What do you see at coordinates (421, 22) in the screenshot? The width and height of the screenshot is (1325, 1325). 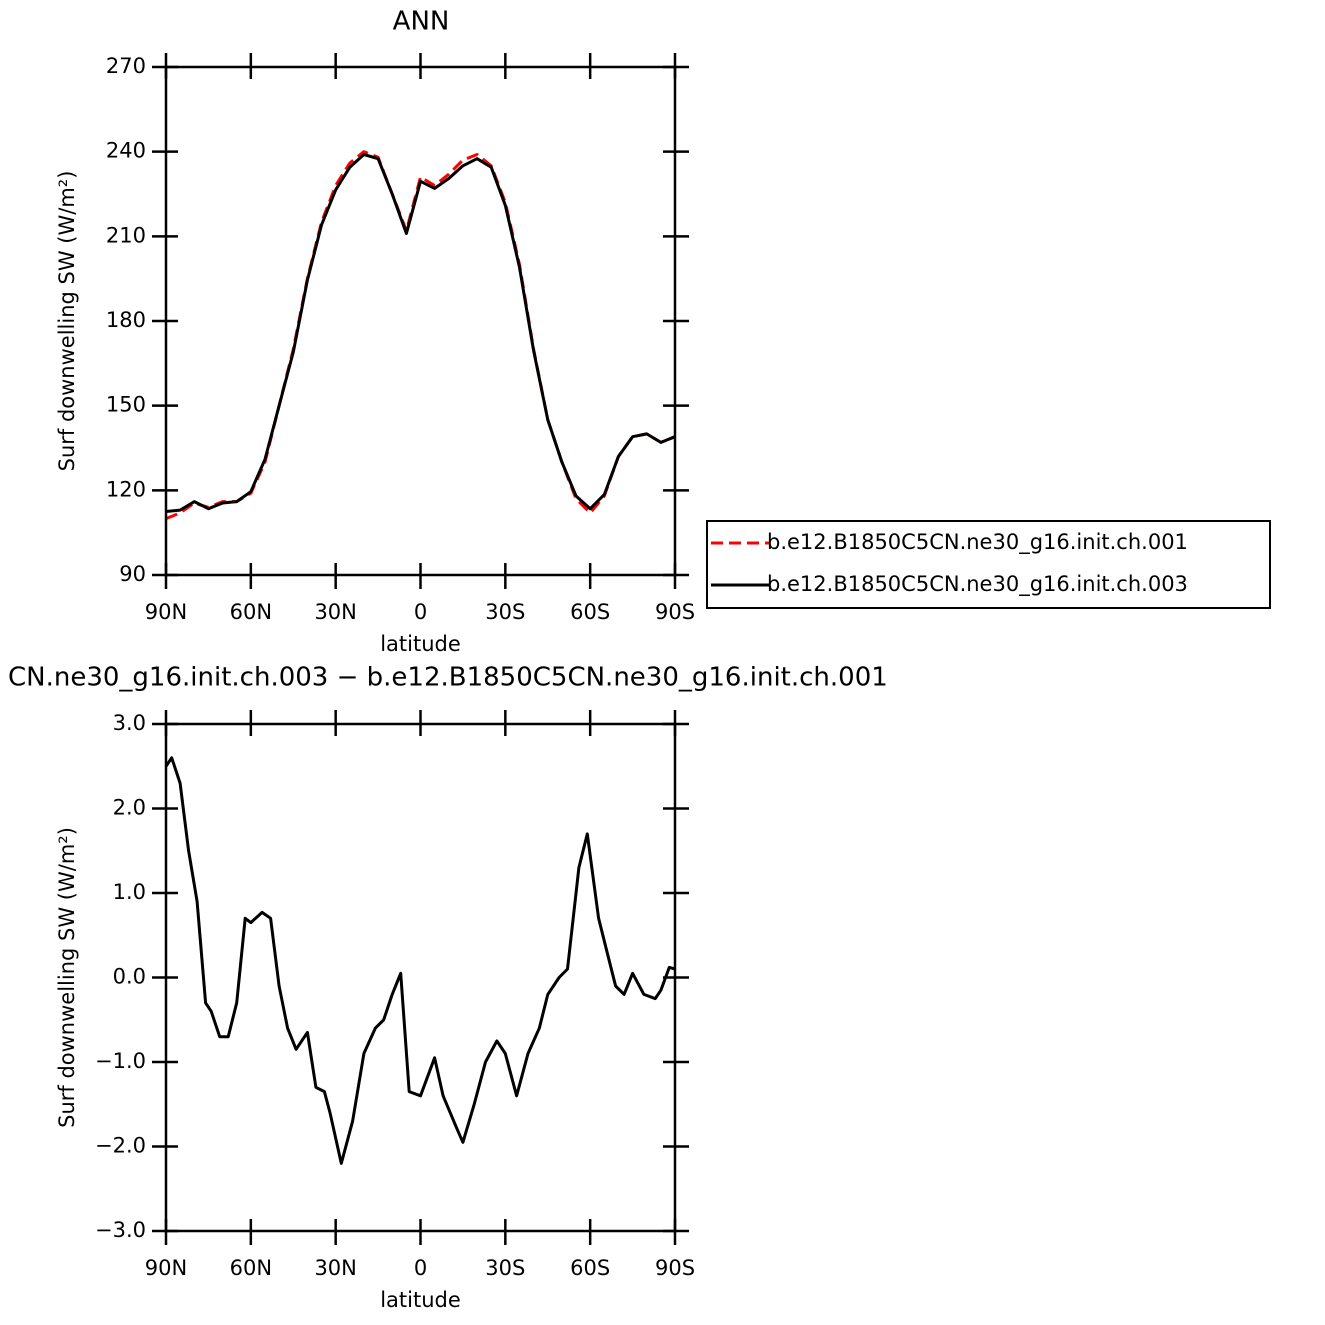 I see `chart-title: ANN` at bounding box center [421, 22].